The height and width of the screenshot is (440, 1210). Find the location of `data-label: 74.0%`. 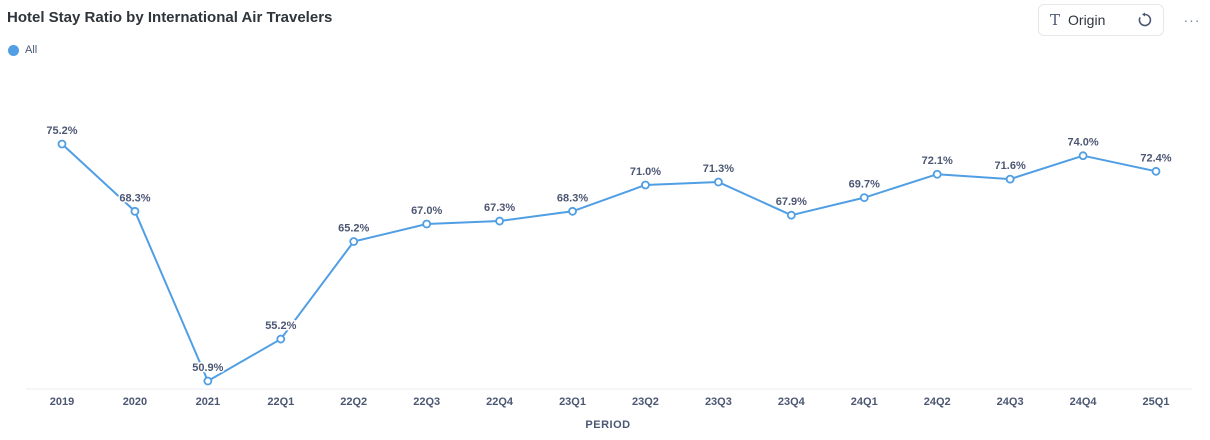

data-label: 74.0% is located at coordinates (1082, 143).